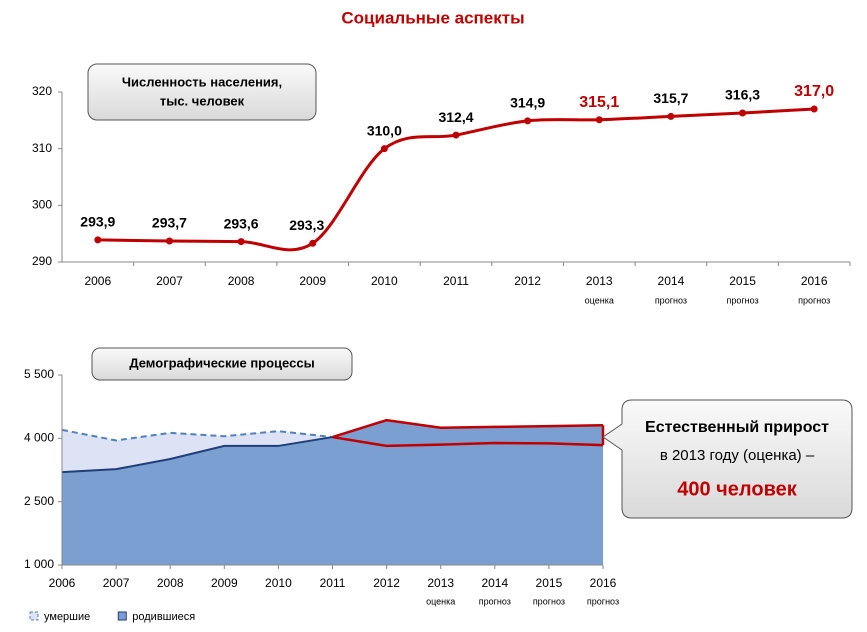  I want to click on callout-text: в 2013 году (оценка) –, so click(737, 455).